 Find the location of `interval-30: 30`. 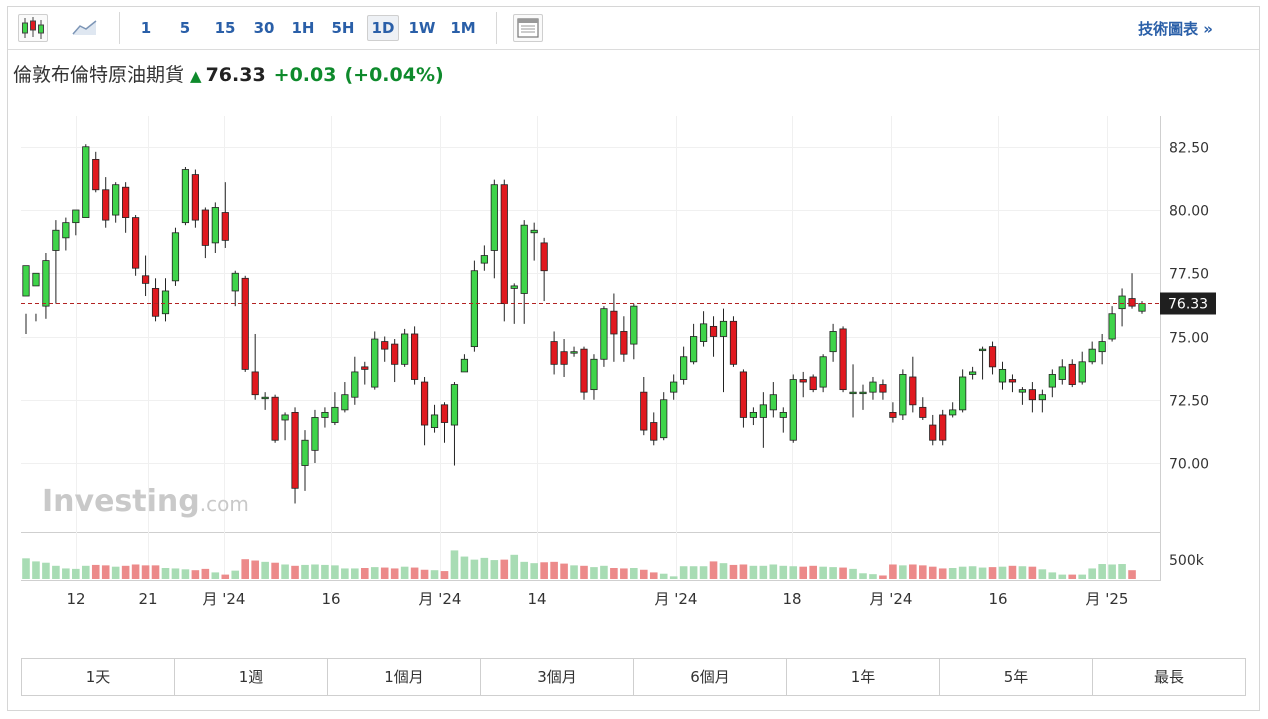

interval-30: 30 is located at coordinates (264, 28).